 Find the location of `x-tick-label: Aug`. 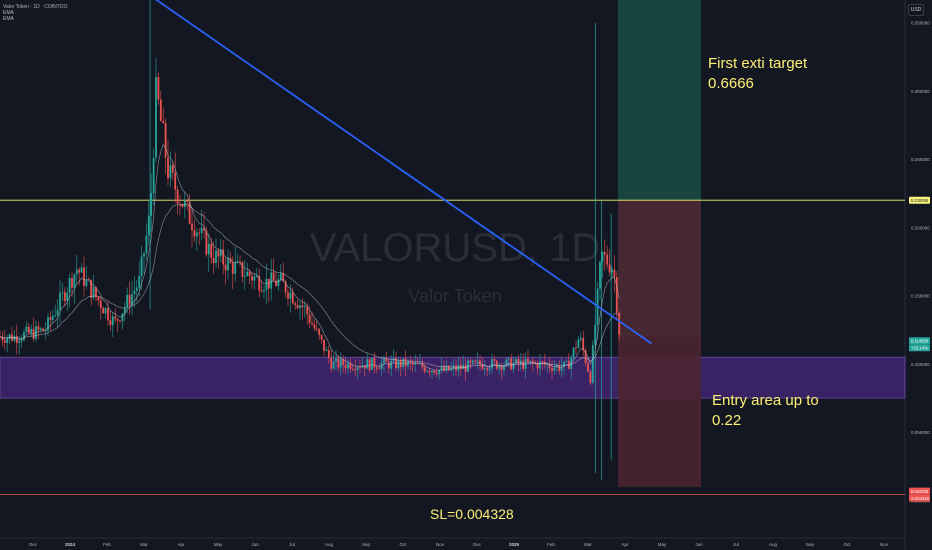

x-tick-label: Aug is located at coordinates (773, 544).